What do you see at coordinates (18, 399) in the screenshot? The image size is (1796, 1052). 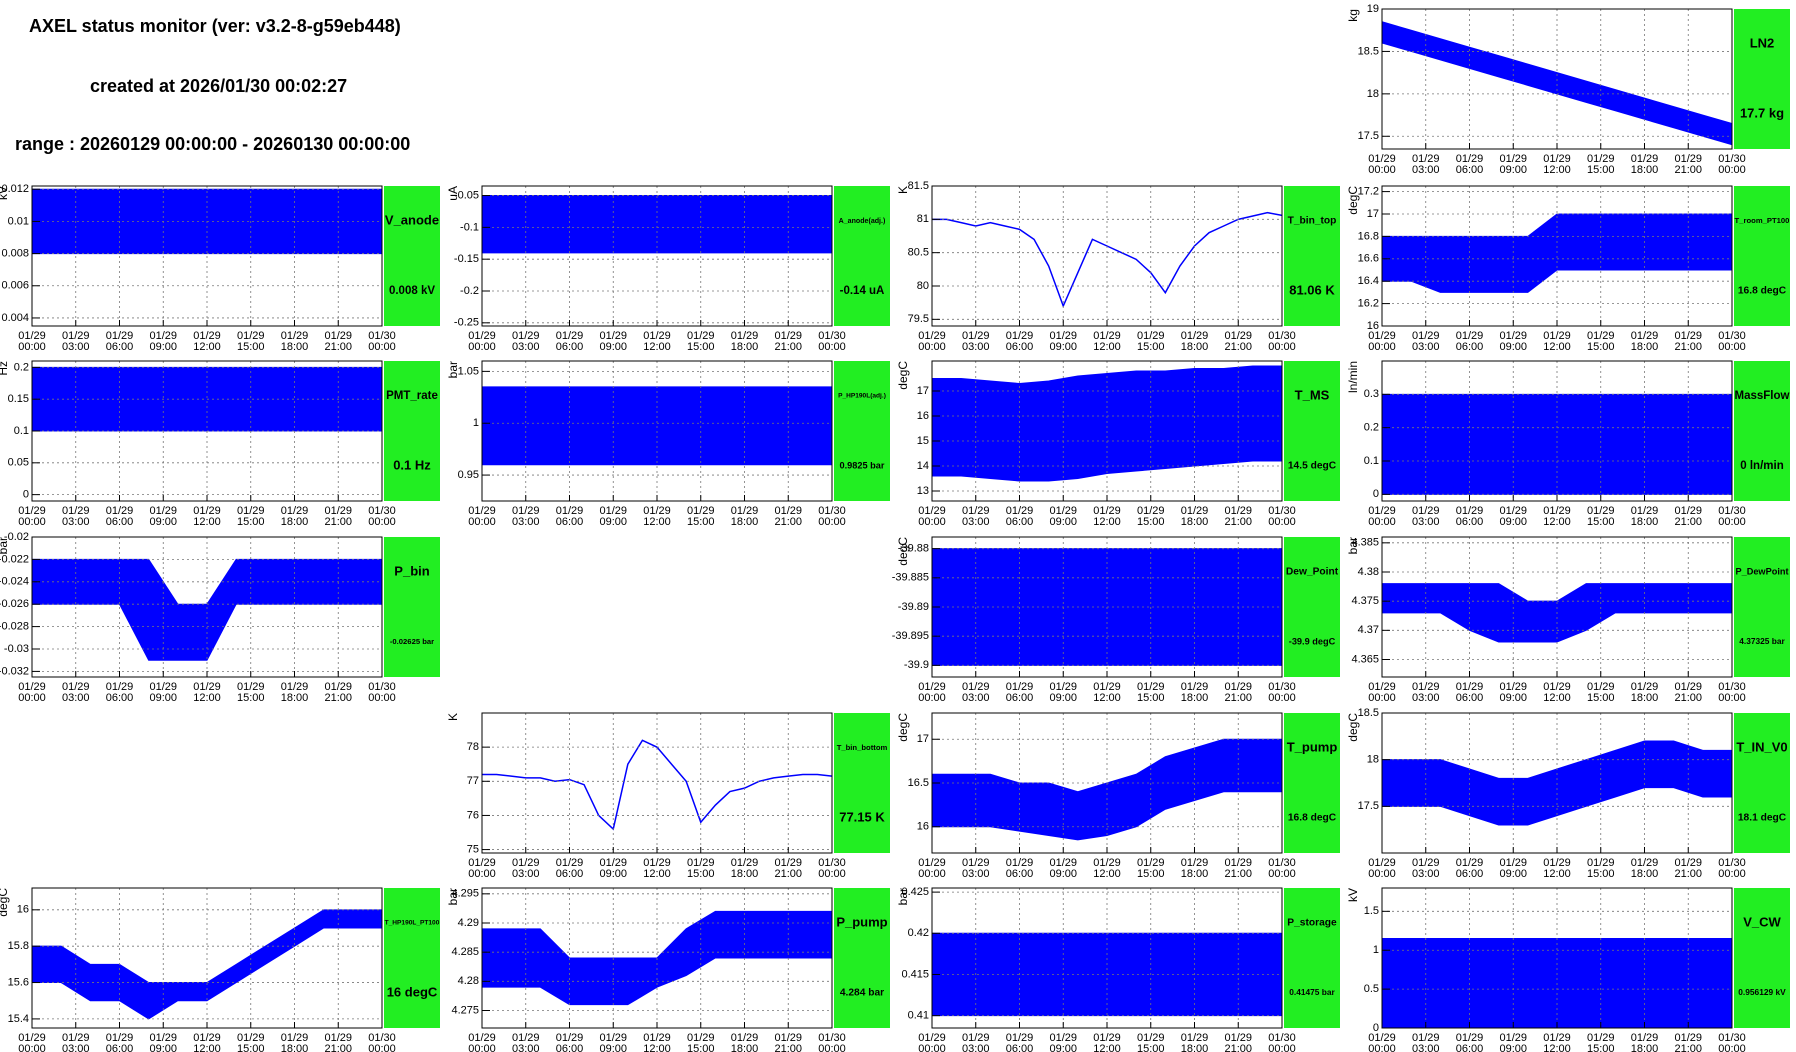 I see `y-tick-label: 0.15` at bounding box center [18, 399].